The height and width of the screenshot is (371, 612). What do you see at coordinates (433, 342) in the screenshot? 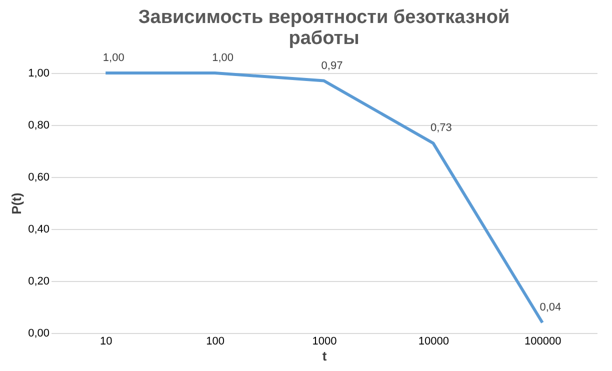
I see `x-tick-label: 10000` at bounding box center [433, 342].